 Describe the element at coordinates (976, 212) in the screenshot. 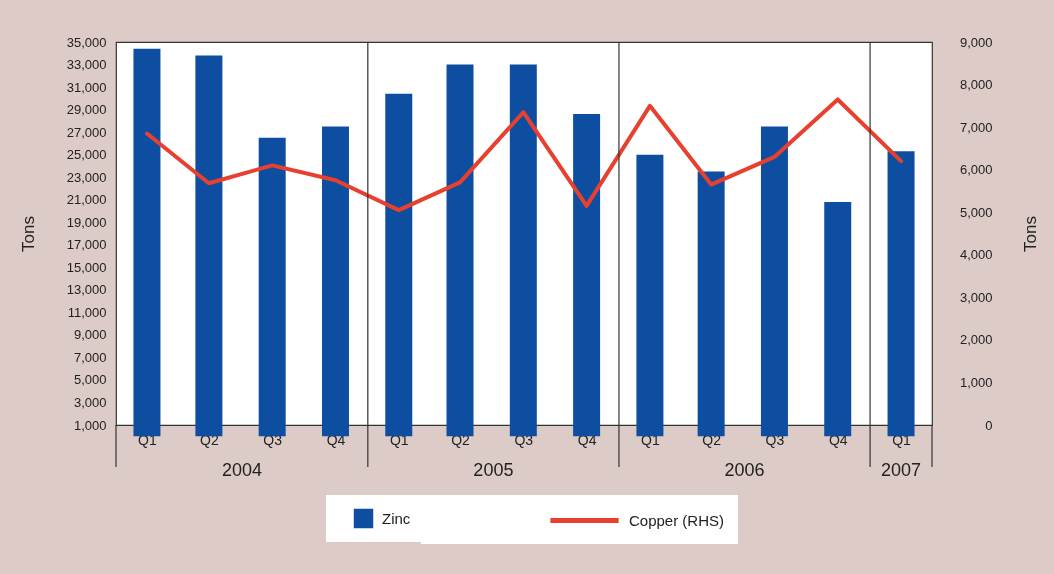

I see `y2-tick-label: 5,000` at that location.